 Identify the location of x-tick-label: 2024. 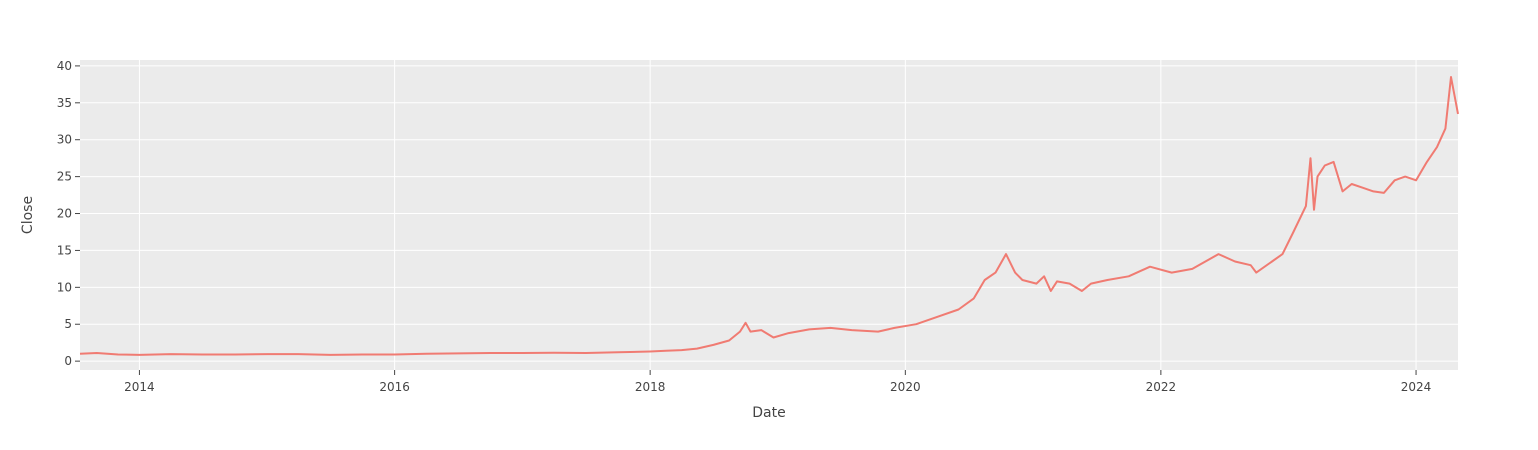
(1416, 387).